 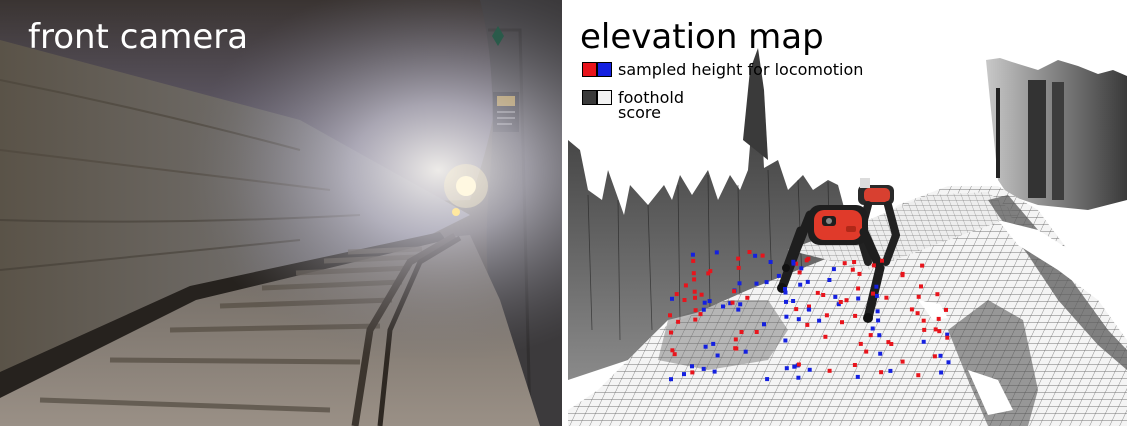 What do you see at coordinates (651, 97) in the screenshot?
I see `foothold-label-line1: foothold` at bounding box center [651, 97].